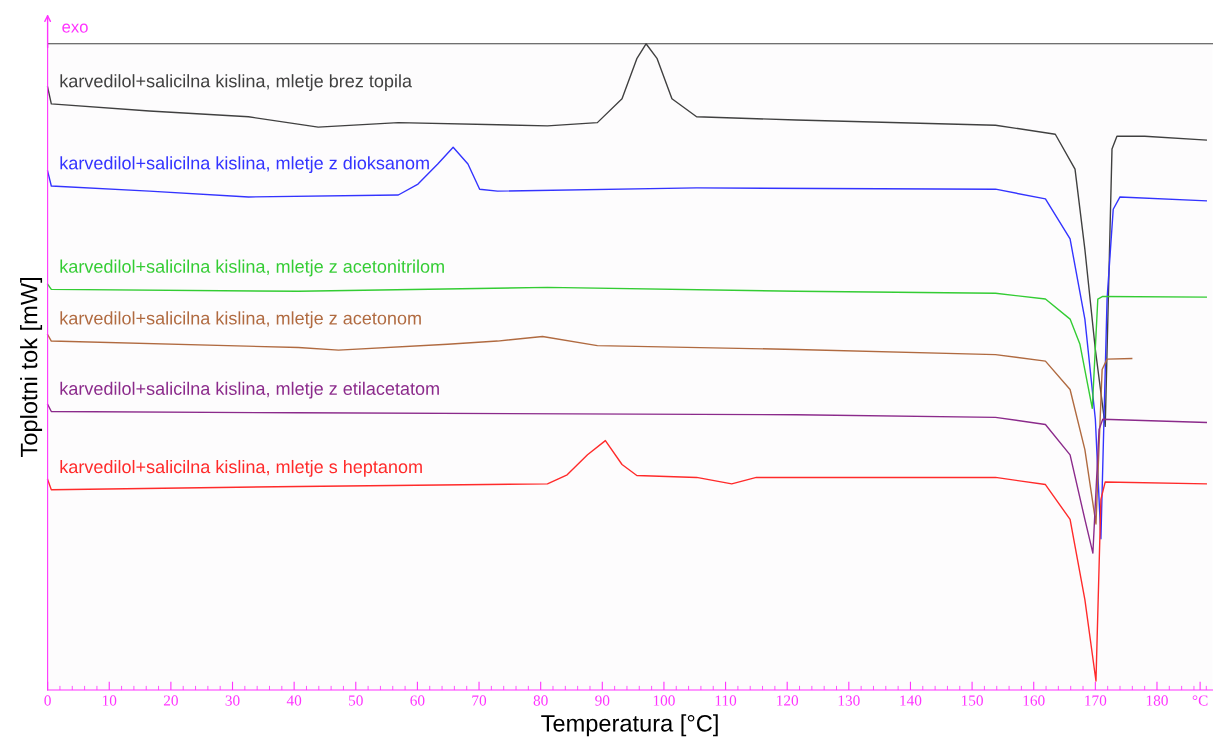  I want to click on series-label: karvedilol+salicilna kislina, mletje z dioksanom, so click(244, 165).